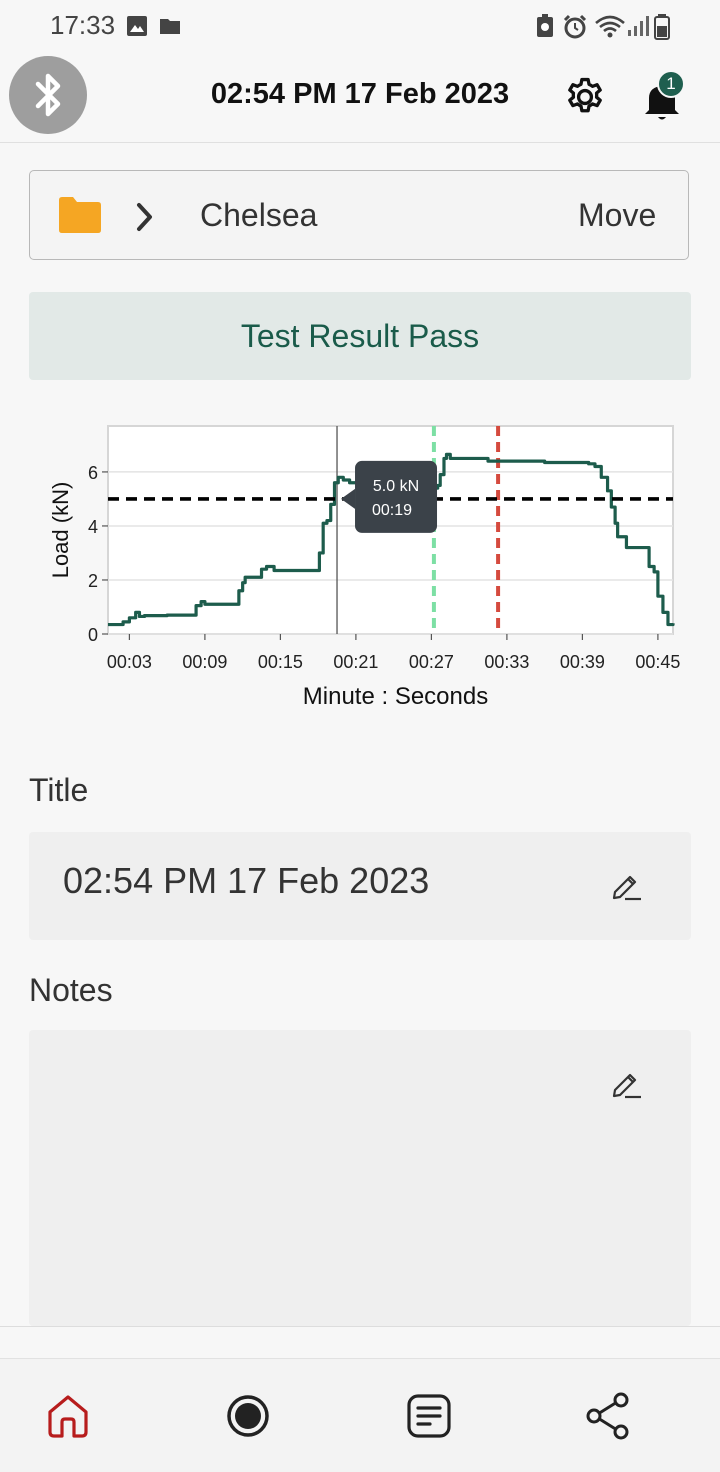  What do you see at coordinates (662, 27) in the screenshot?
I see `battery-icon` at bounding box center [662, 27].